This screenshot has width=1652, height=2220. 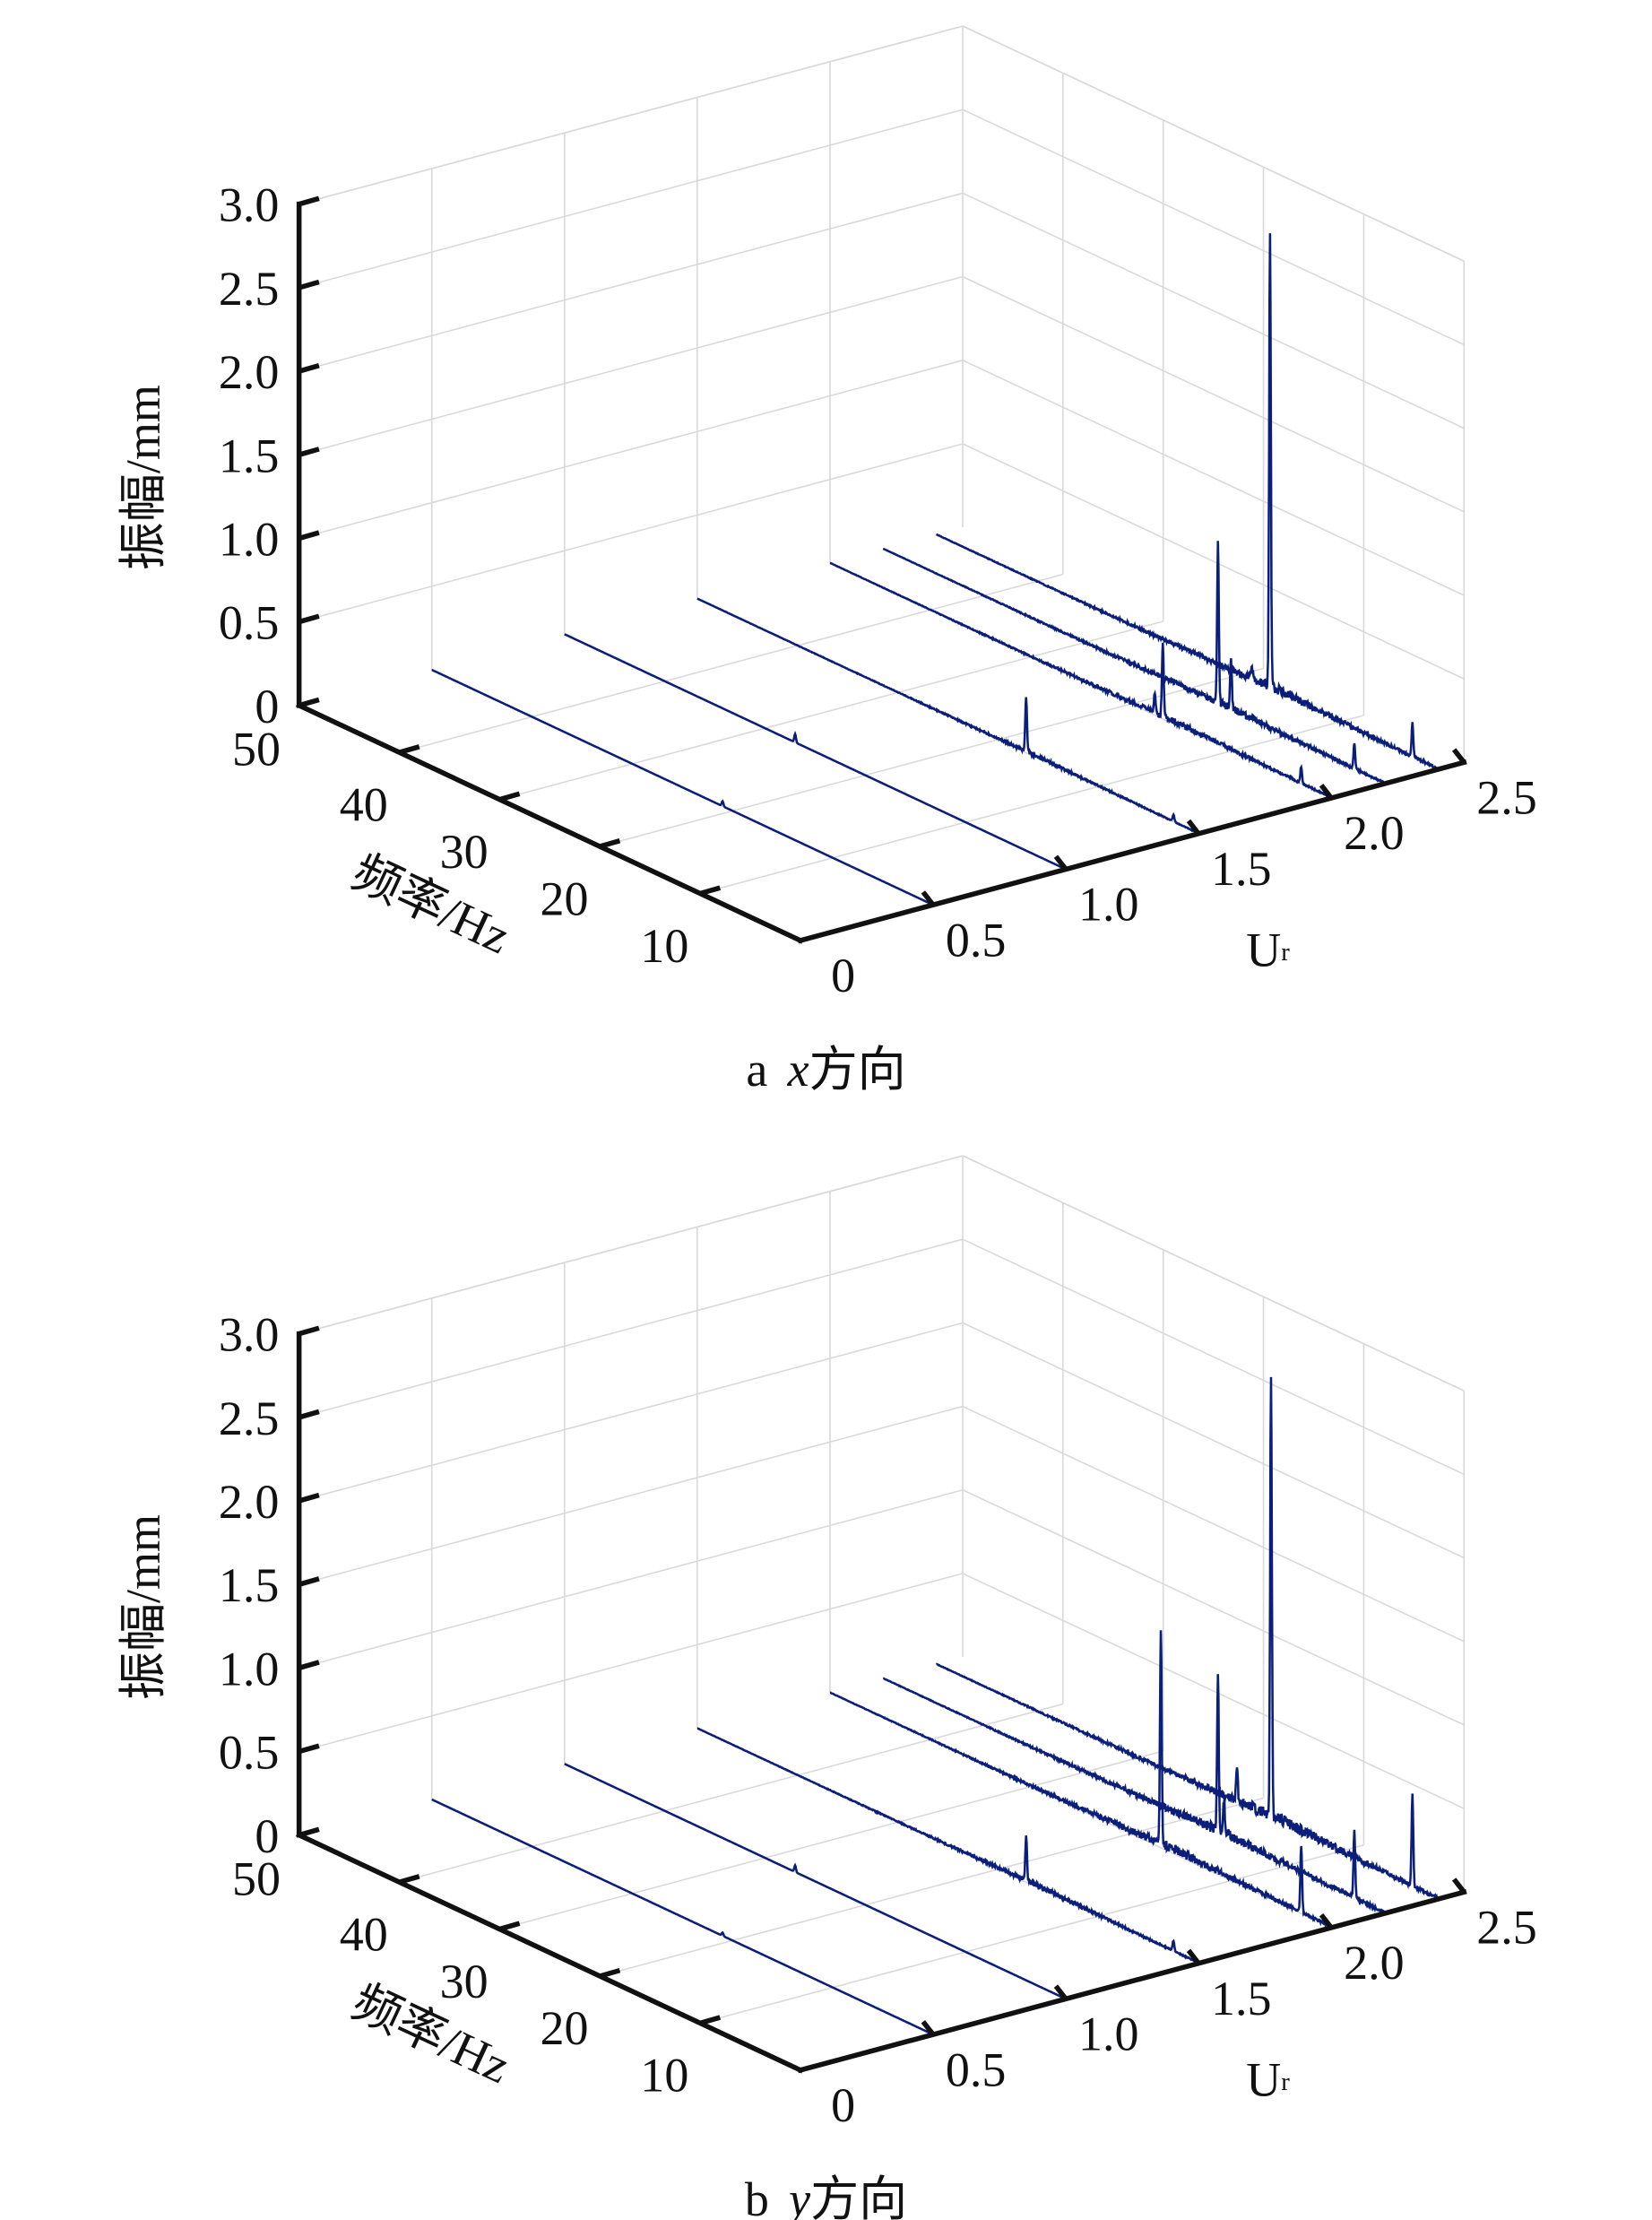 I want to click on z-tick-label: 1.5, so click(x=249, y=1585).